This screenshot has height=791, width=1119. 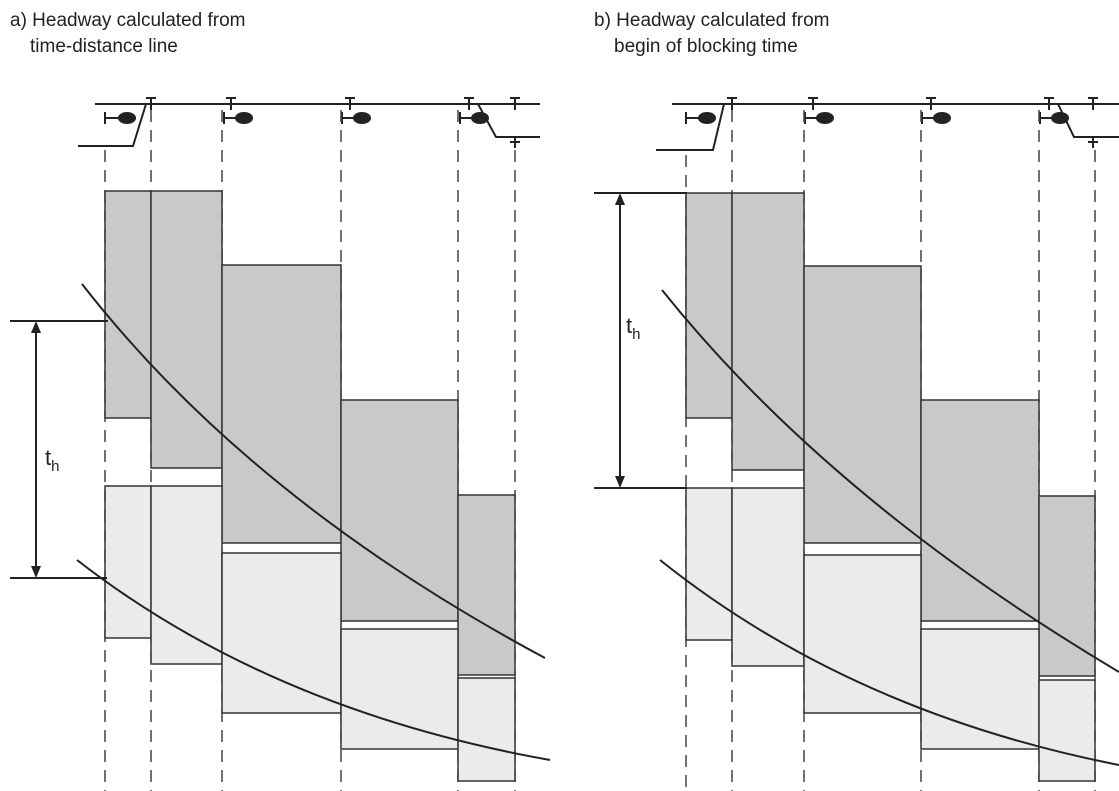 I want to click on panel-b-track, so click(x=887, y=124).